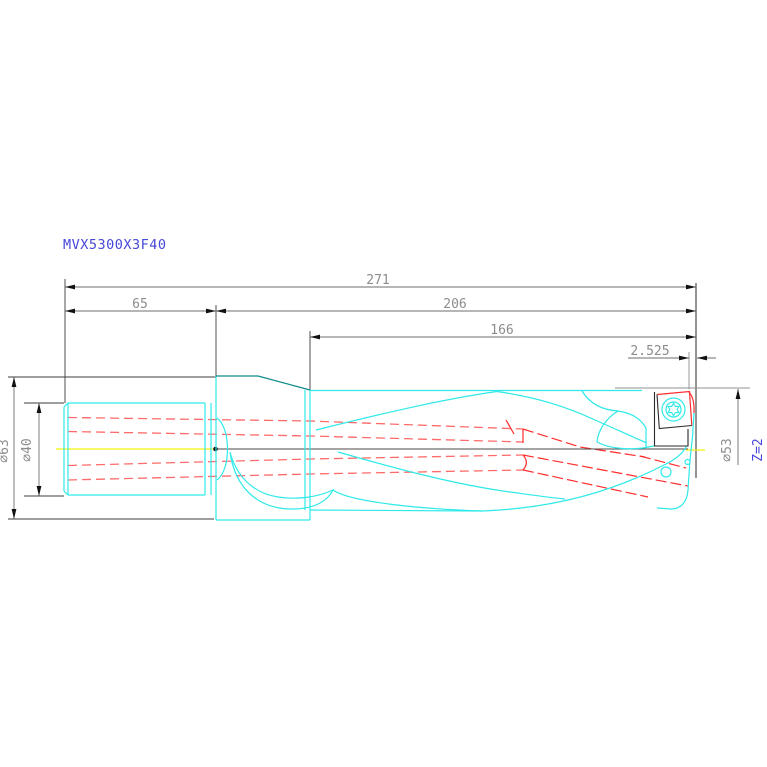 The image size is (767, 767). What do you see at coordinates (282, 480) in the screenshot?
I see `flute-curl` at bounding box center [282, 480].